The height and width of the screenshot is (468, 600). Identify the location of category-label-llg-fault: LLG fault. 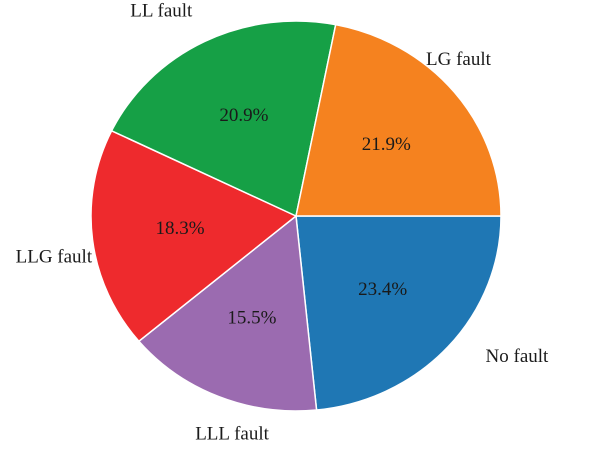
(54, 257).